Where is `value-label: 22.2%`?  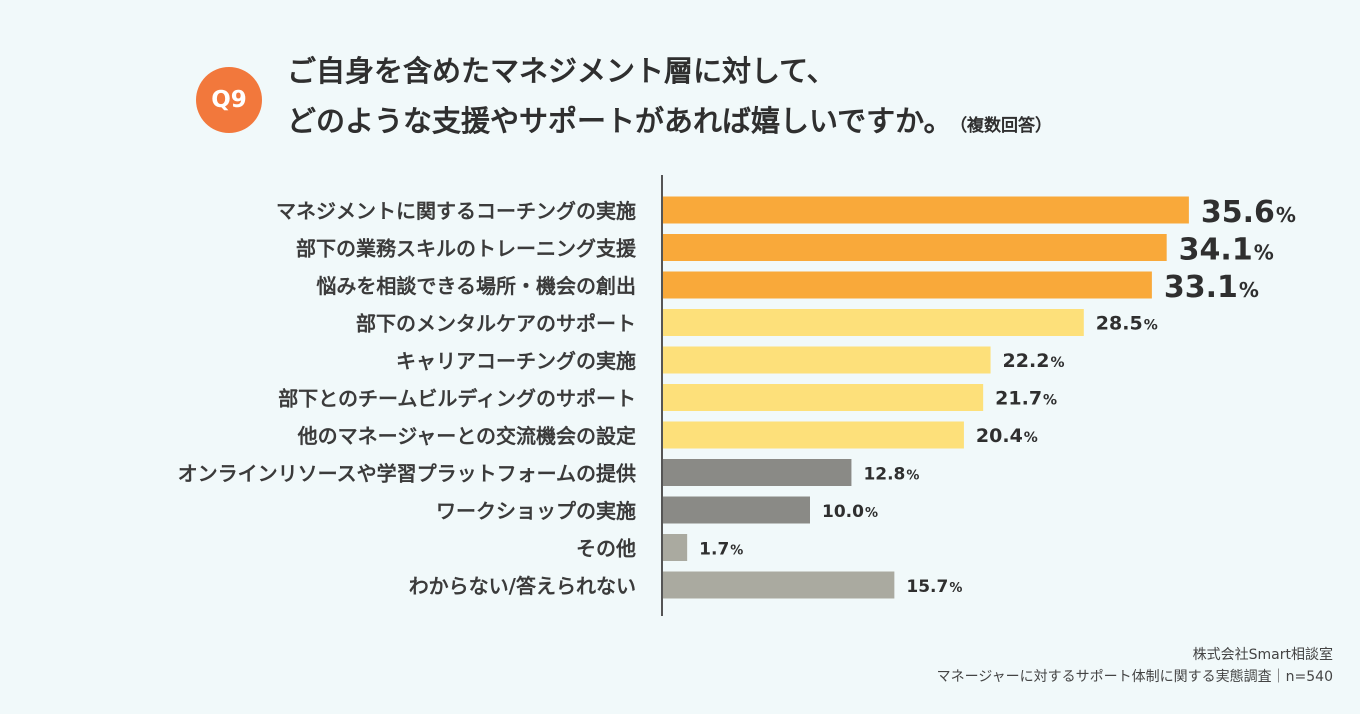
value-label: 22.2% is located at coordinates (1034, 361).